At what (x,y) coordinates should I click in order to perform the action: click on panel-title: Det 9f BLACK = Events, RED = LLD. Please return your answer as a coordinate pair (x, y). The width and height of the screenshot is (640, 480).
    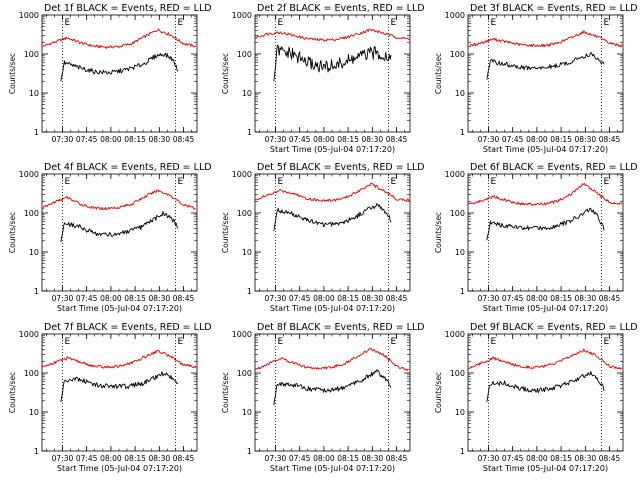
    Looking at the image, I should click on (554, 327).